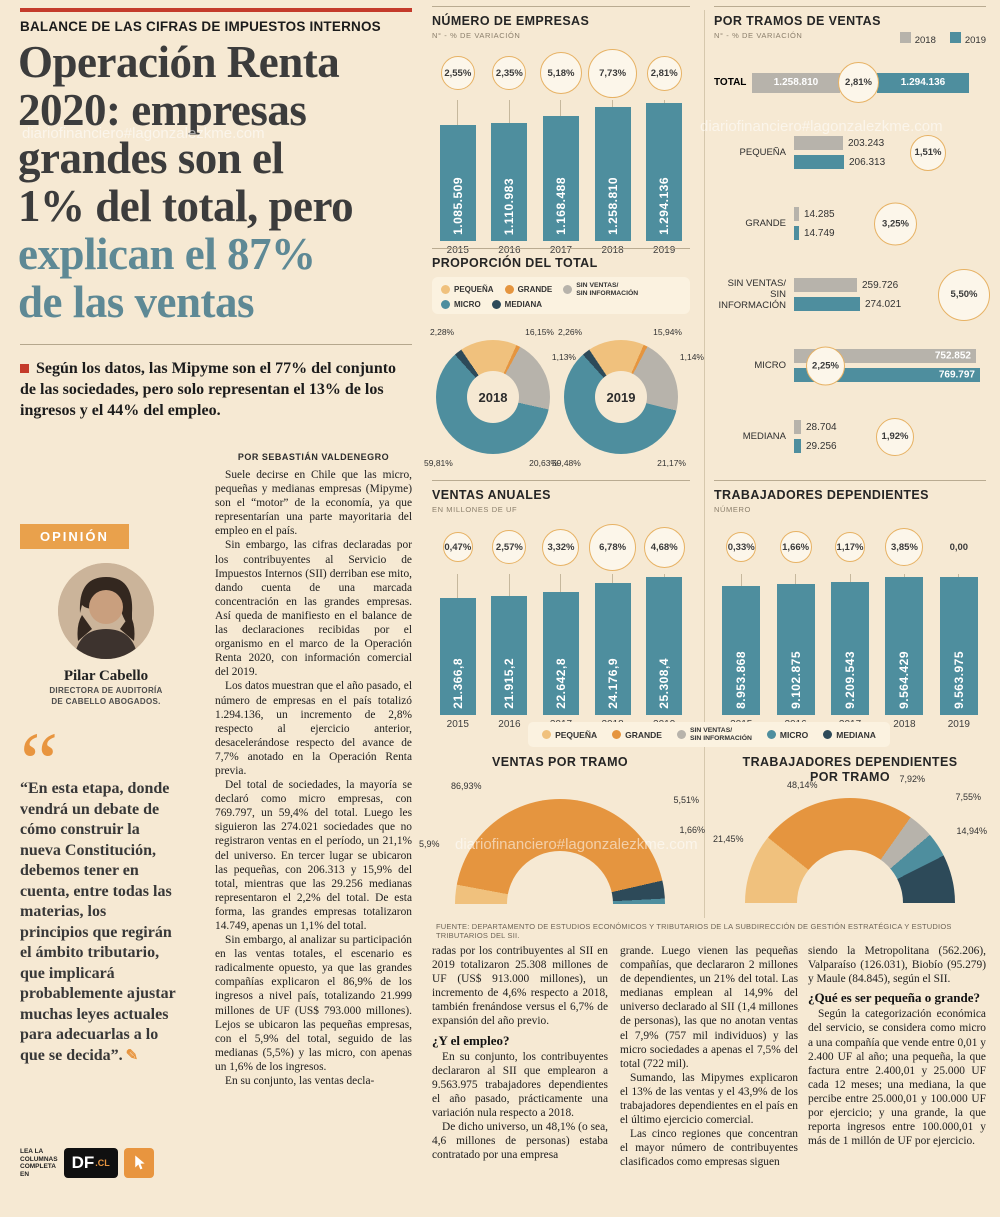  What do you see at coordinates (741, 547) in the screenshot?
I see `vcircle-wrap: 0,33%` at bounding box center [741, 547].